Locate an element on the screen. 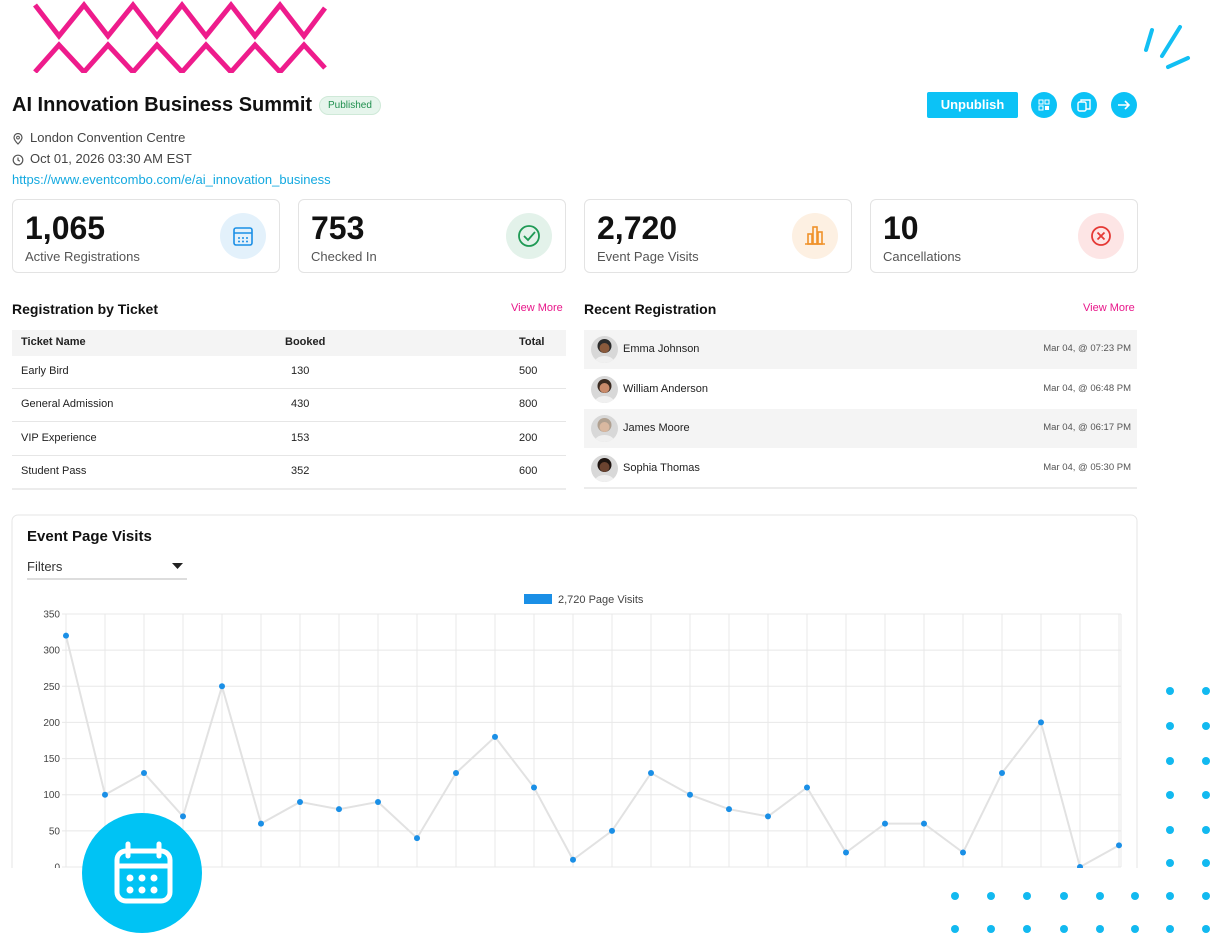 This screenshot has height=934, width=1212. stat-value: 10 is located at coordinates (901, 228).